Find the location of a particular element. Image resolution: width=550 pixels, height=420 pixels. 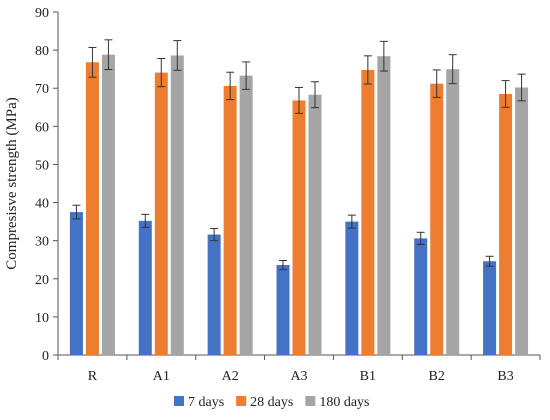

x-tick-label: A1 is located at coordinates (161, 376).